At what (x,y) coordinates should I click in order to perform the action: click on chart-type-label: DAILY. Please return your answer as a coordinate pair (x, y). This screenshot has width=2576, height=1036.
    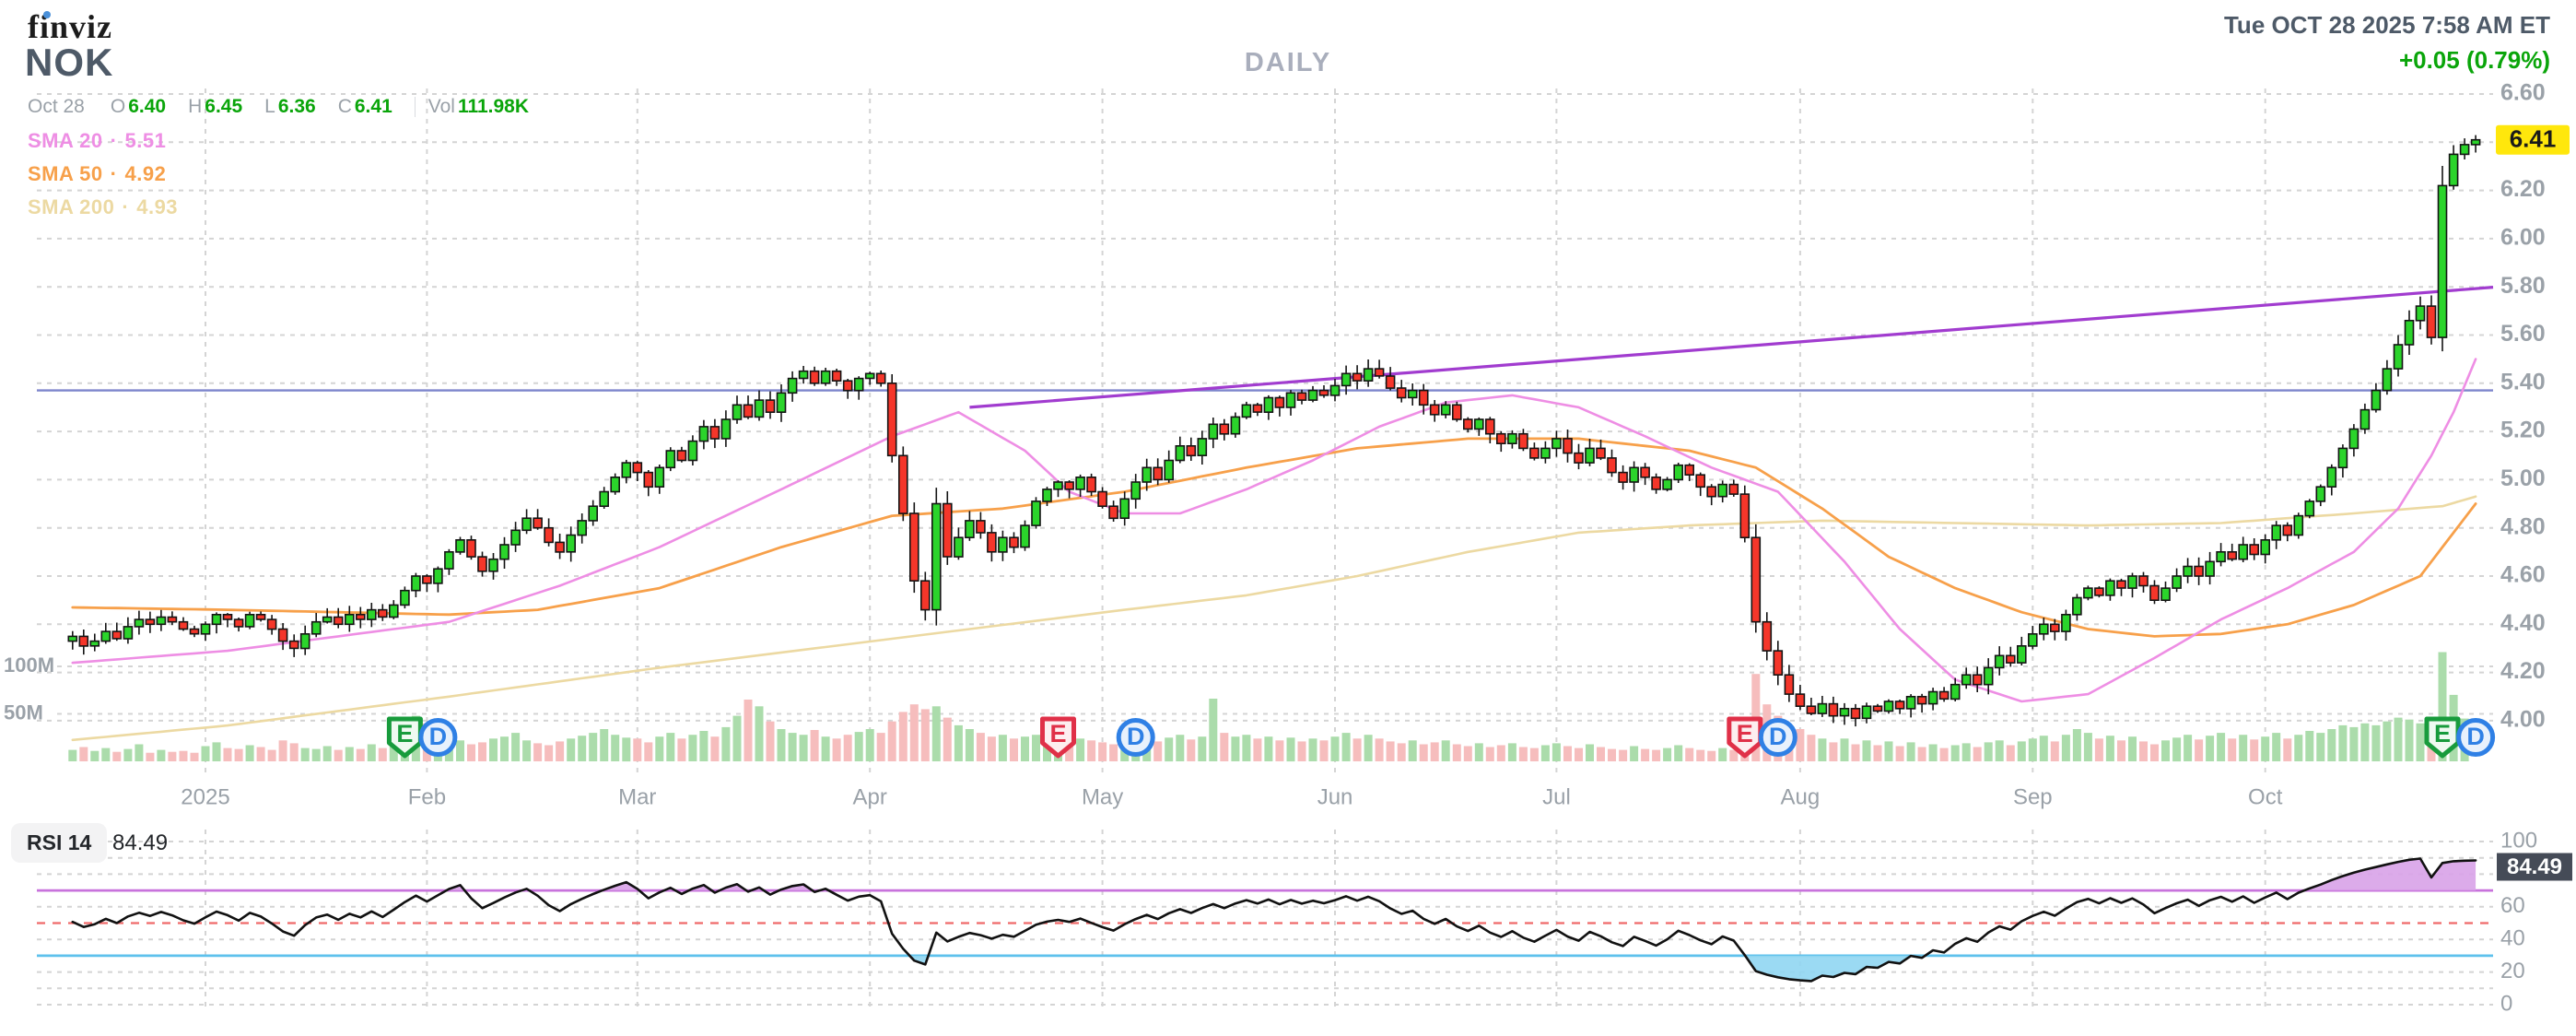
    Looking at the image, I should click on (1288, 63).